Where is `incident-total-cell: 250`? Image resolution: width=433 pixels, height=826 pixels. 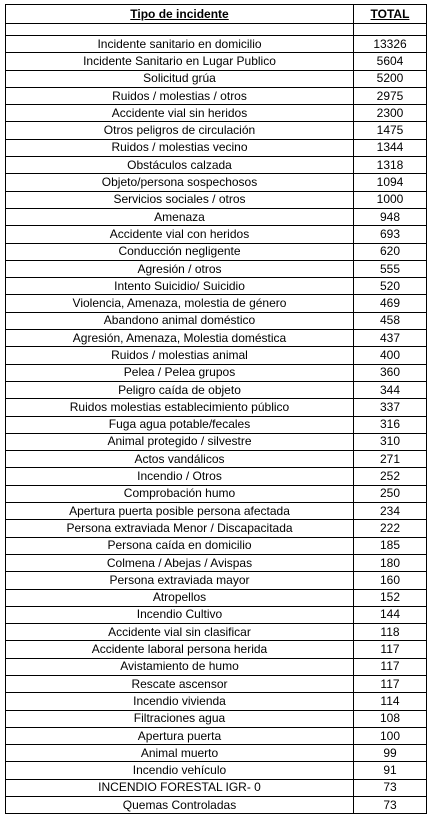
incident-total-cell: 250 is located at coordinates (390, 494).